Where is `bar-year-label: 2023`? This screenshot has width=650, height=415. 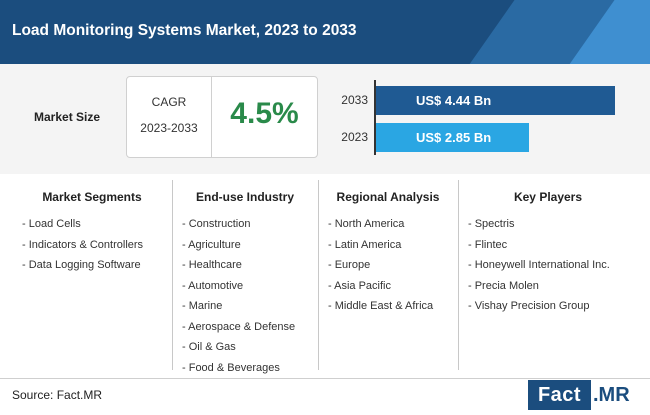 bar-year-label: 2023 is located at coordinates (354, 137).